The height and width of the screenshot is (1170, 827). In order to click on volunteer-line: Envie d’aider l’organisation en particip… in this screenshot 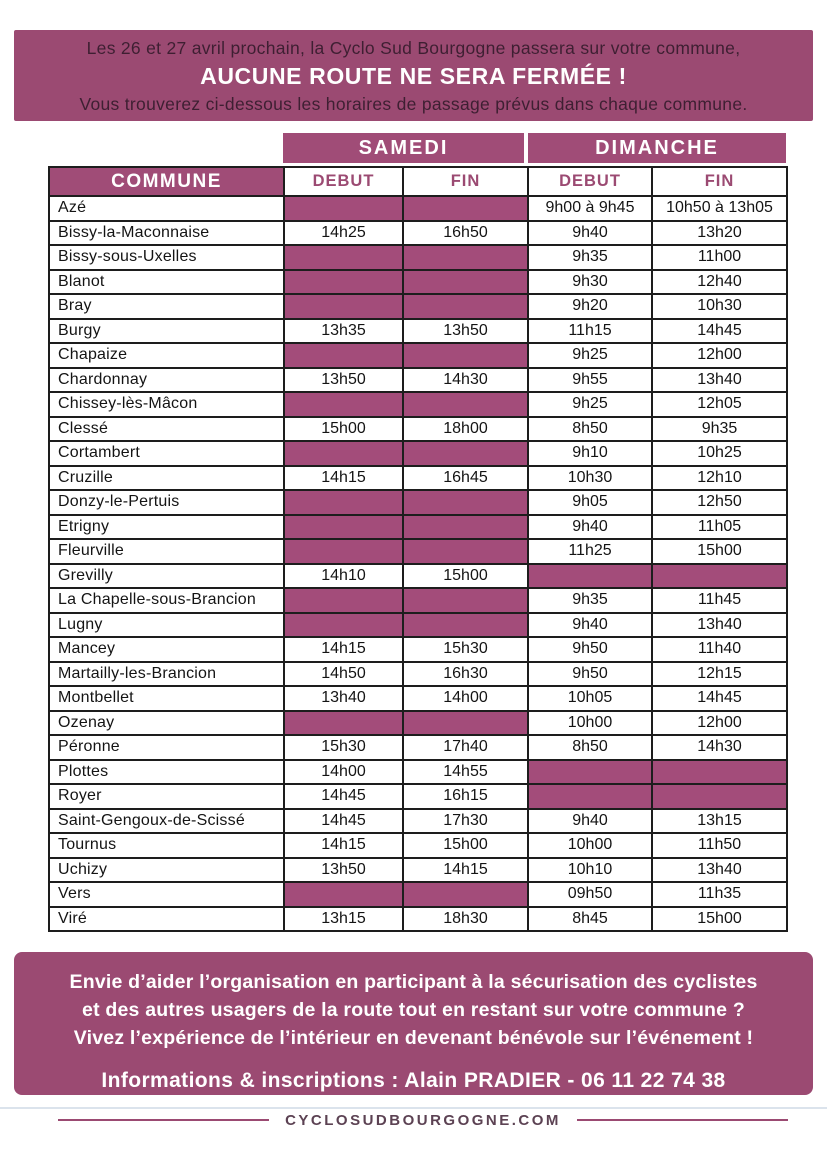, I will do `click(413, 982)`.